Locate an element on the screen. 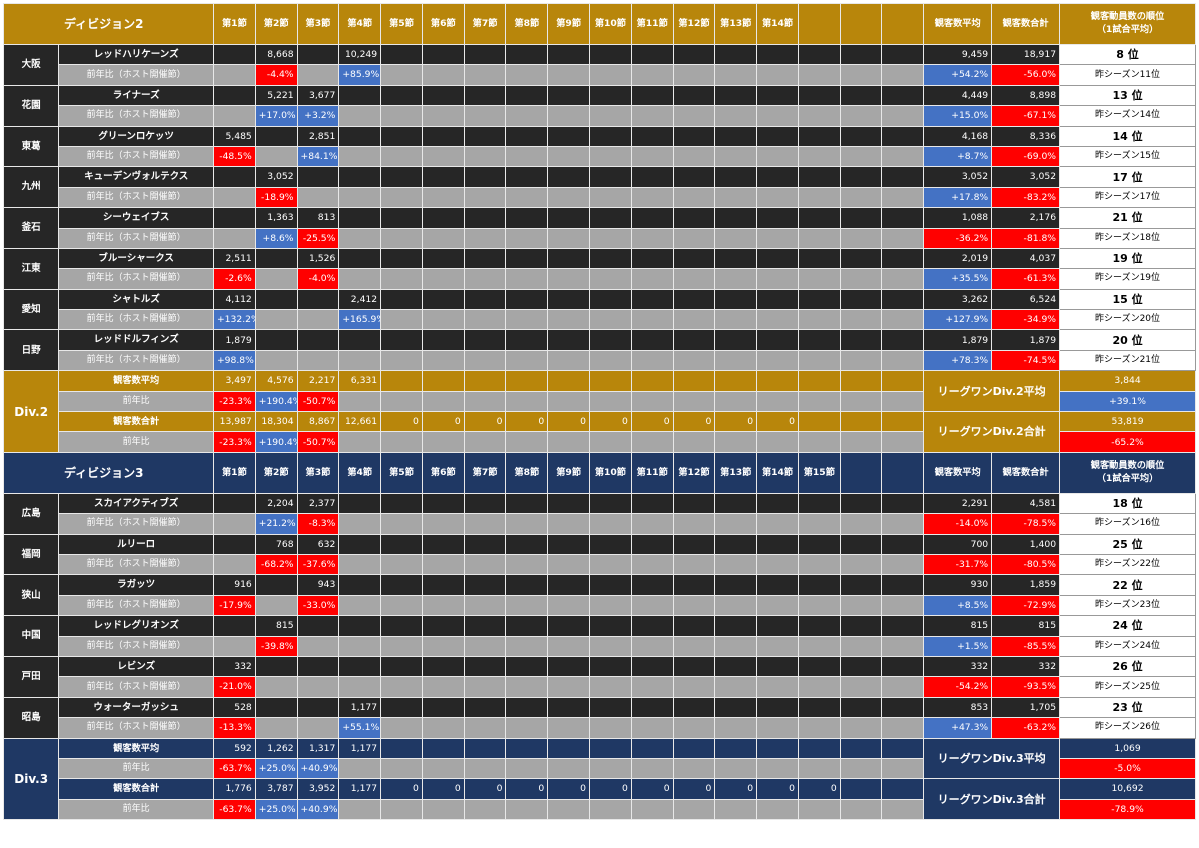 The image size is (1199, 848). yoy-cell: +132.2% is located at coordinates (234, 320).